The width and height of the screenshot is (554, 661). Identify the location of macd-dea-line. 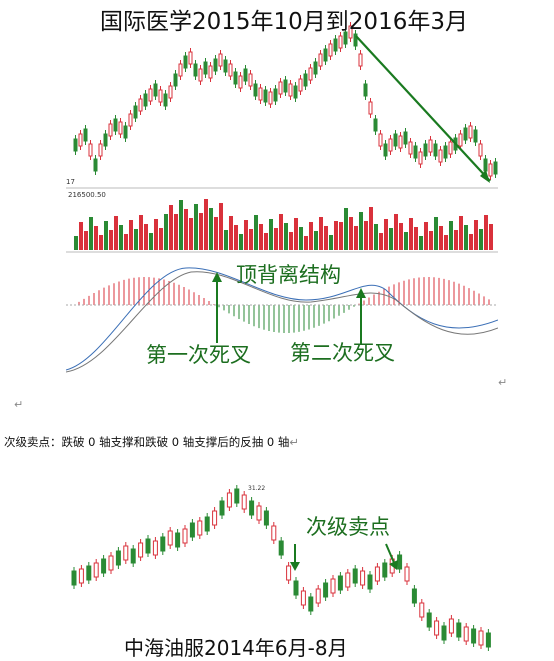
(282, 322).